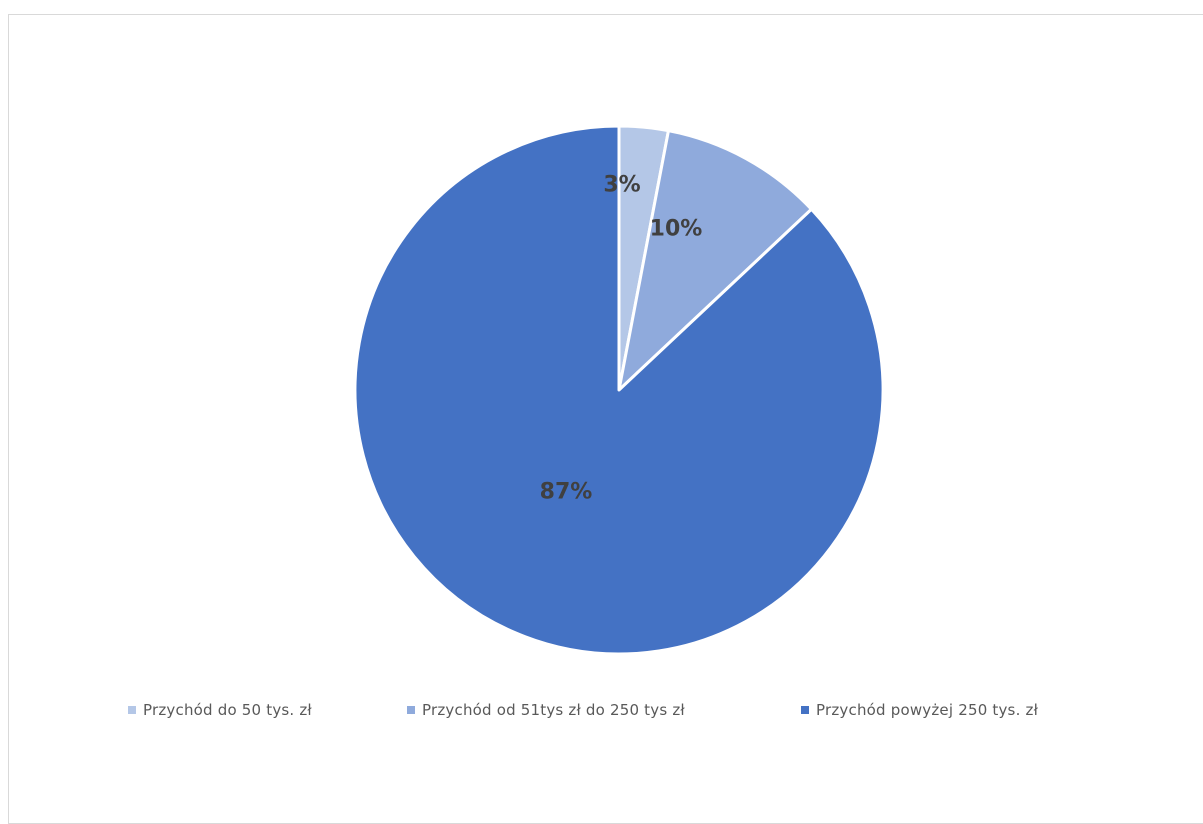  Describe the element at coordinates (927, 710) in the screenshot. I see `legend-label-3: Przychód powyżej 250 tys. zł` at that location.